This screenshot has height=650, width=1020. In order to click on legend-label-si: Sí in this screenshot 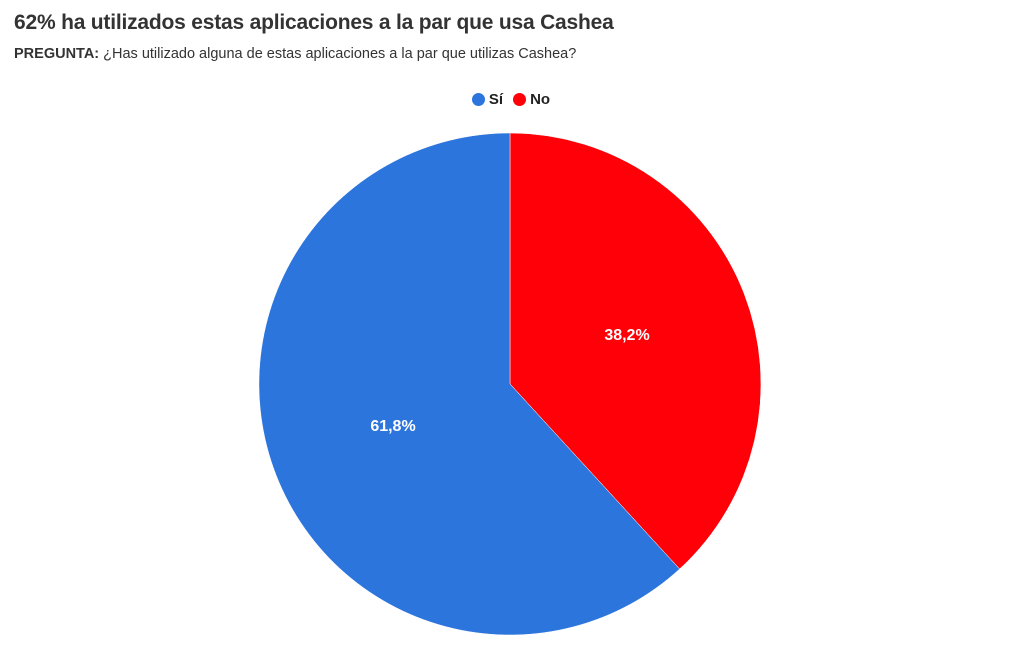, I will do `click(496, 99)`.